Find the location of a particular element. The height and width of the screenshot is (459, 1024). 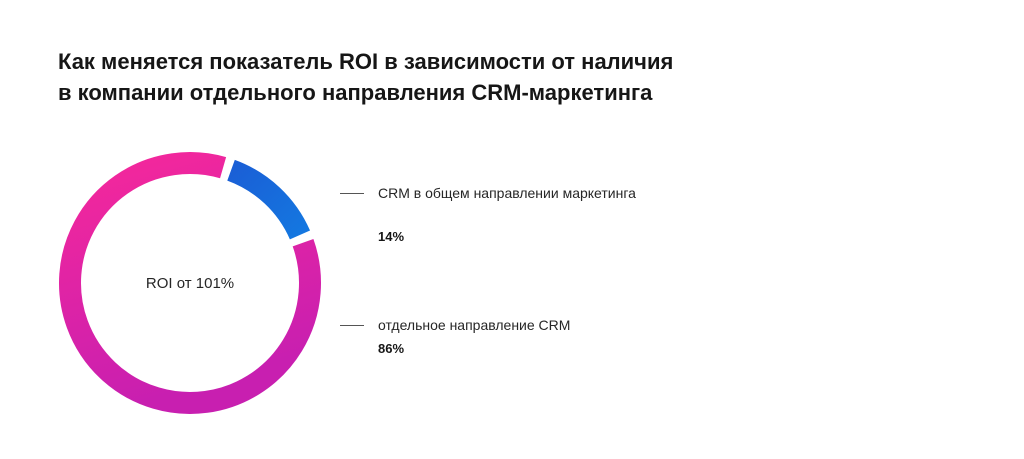

legend-label: отдельное направление CRM is located at coordinates (474, 325).